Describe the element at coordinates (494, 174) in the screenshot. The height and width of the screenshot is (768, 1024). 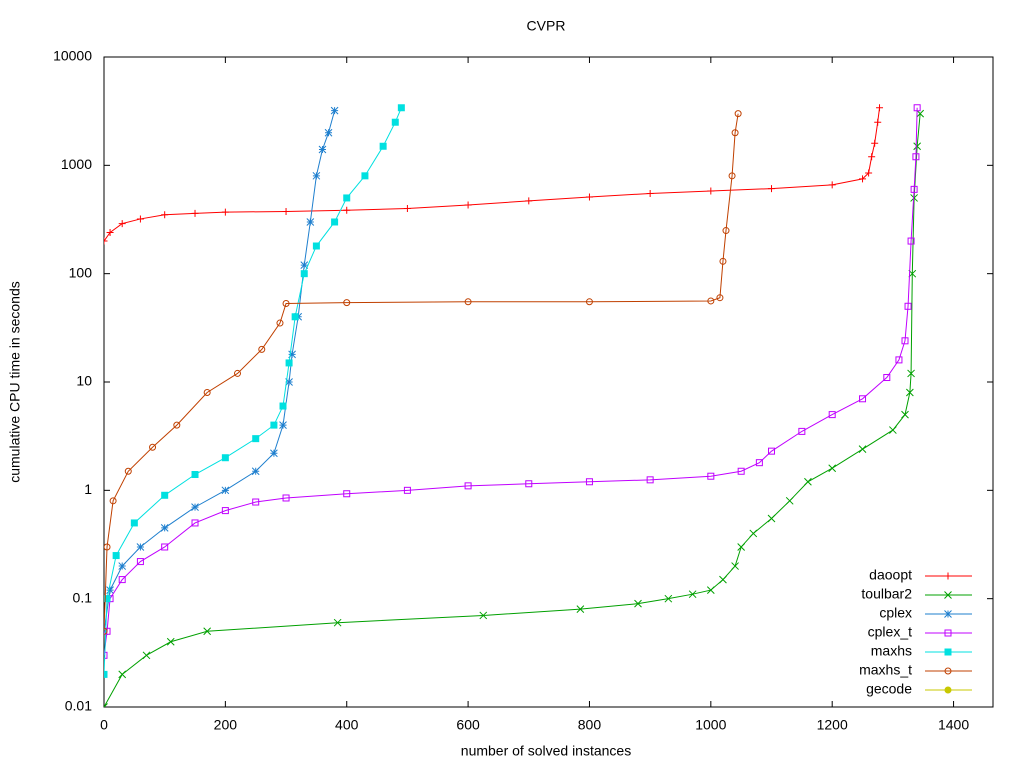
I see `series` at that location.